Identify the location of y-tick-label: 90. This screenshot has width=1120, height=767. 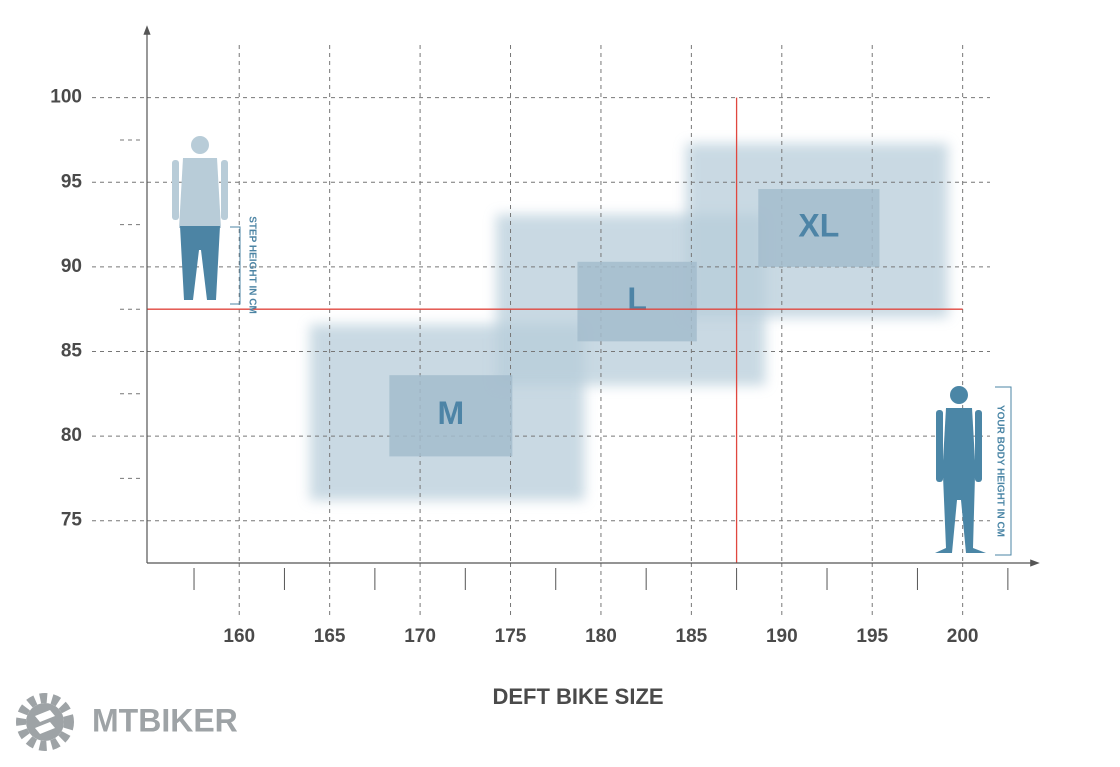
(71, 266).